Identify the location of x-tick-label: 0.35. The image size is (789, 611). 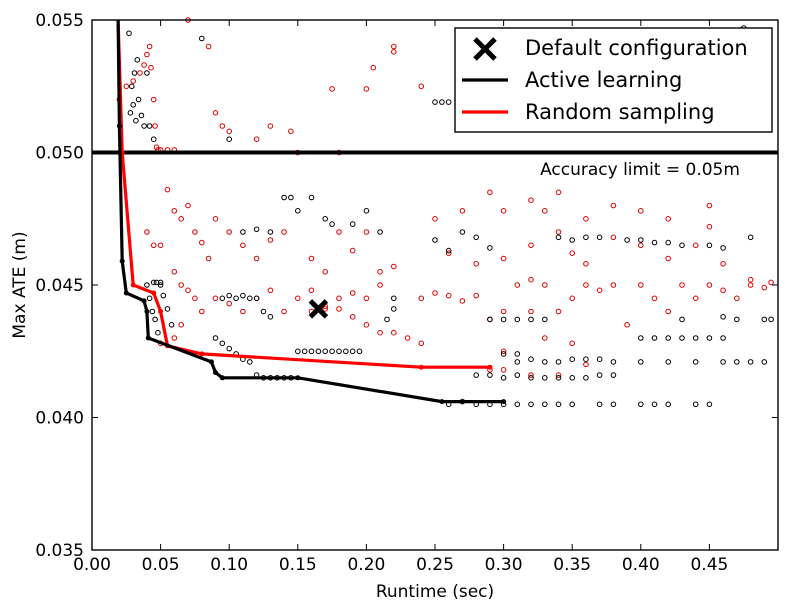
(572, 565).